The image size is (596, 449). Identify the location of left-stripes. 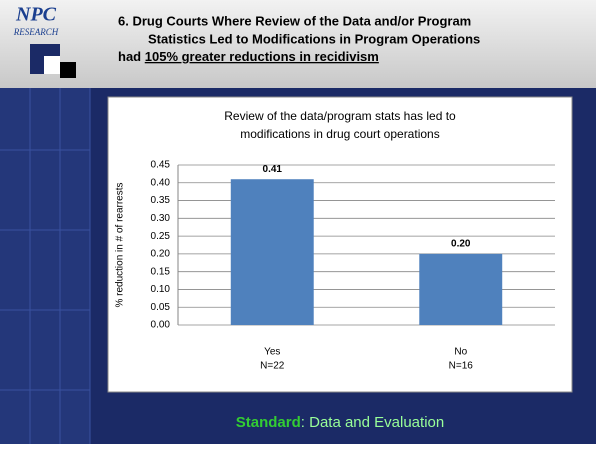
(45, 266).